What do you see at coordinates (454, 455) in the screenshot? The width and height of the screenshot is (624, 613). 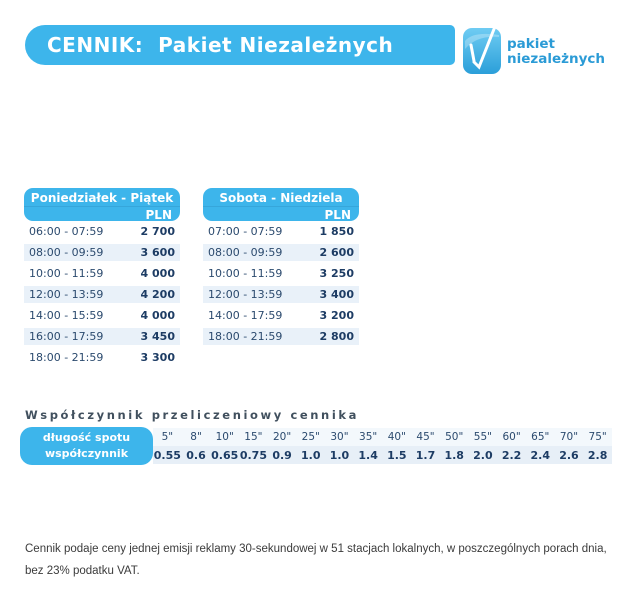 I see `coefficient-value: 1.8` at bounding box center [454, 455].